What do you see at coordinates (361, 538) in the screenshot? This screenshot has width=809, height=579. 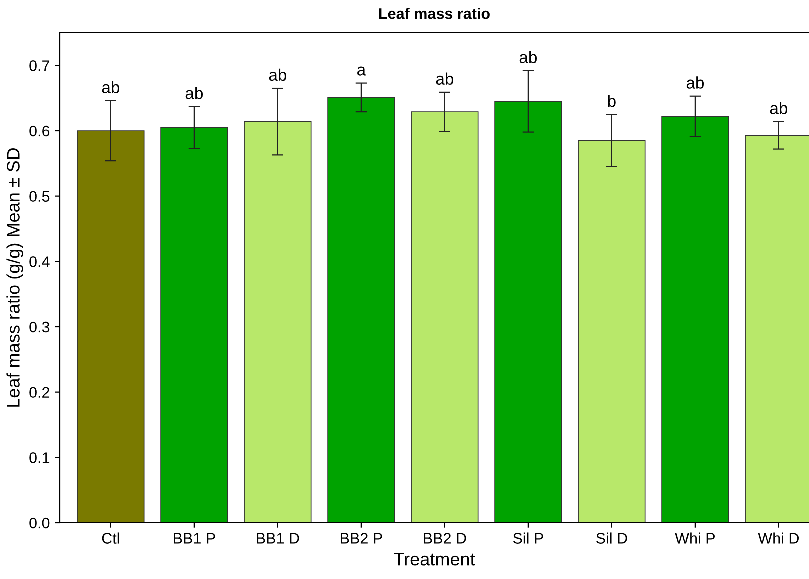 I see `x-tick-label: BB2 P` at bounding box center [361, 538].